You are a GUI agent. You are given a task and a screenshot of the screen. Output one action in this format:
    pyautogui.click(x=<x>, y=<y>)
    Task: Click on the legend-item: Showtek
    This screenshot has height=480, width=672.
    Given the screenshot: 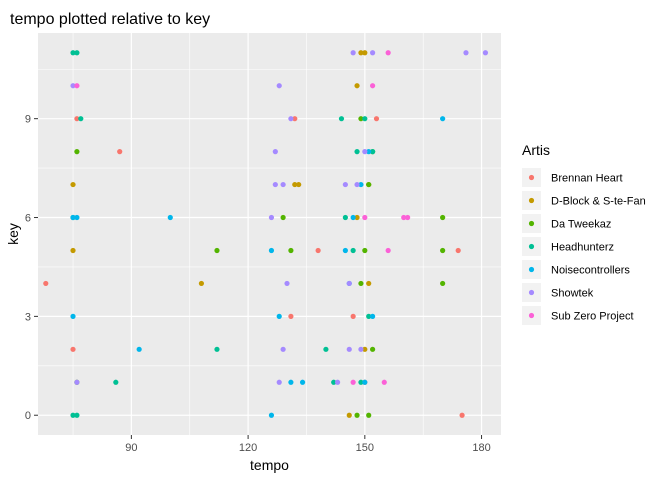 What is the action you would take?
    pyautogui.click(x=558, y=292)
    